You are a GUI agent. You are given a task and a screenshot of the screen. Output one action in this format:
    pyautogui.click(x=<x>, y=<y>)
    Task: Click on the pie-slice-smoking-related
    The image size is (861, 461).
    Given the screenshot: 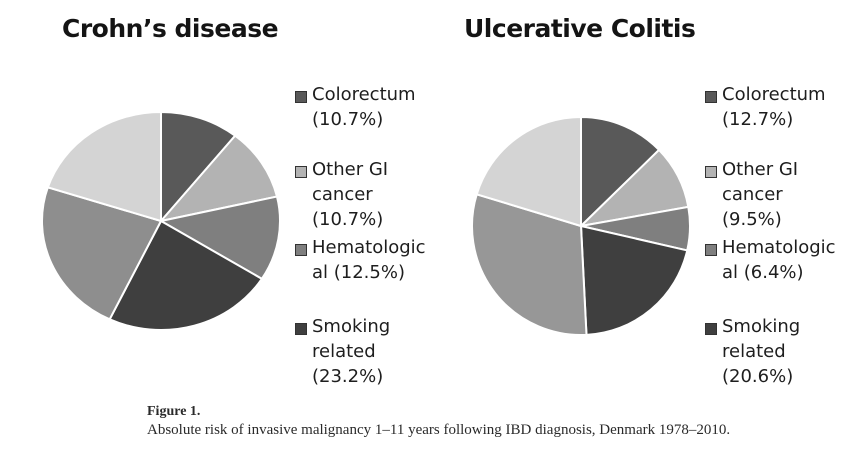 What is the action you would take?
    pyautogui.click(x=634, y=280)
    